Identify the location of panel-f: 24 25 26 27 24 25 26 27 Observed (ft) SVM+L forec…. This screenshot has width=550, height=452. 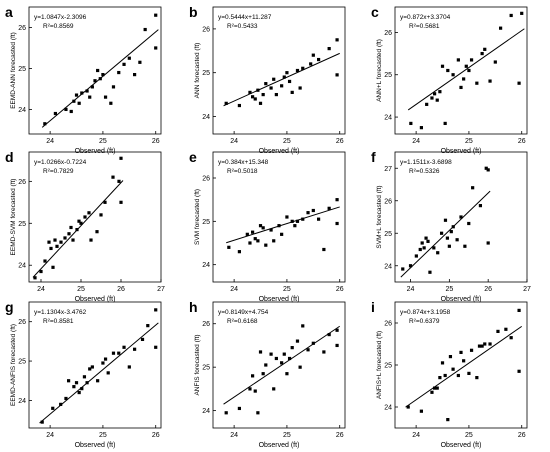
(451, 226).